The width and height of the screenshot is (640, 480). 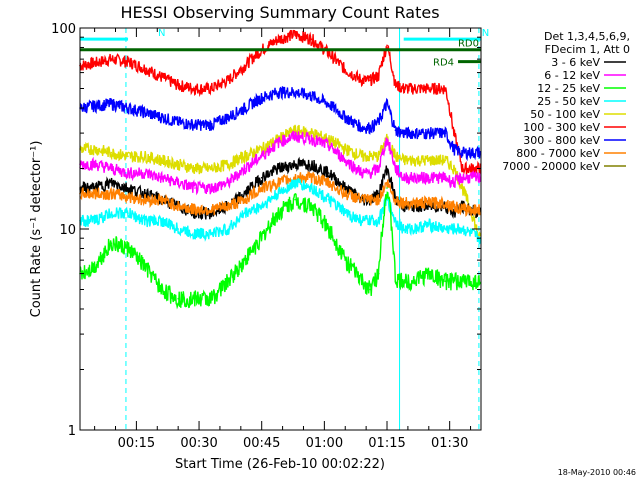 What do you see at coordinates (449, 443) in the screenshot?
I see `x-tick-label: 01:30` at bounding box center [449, 443].